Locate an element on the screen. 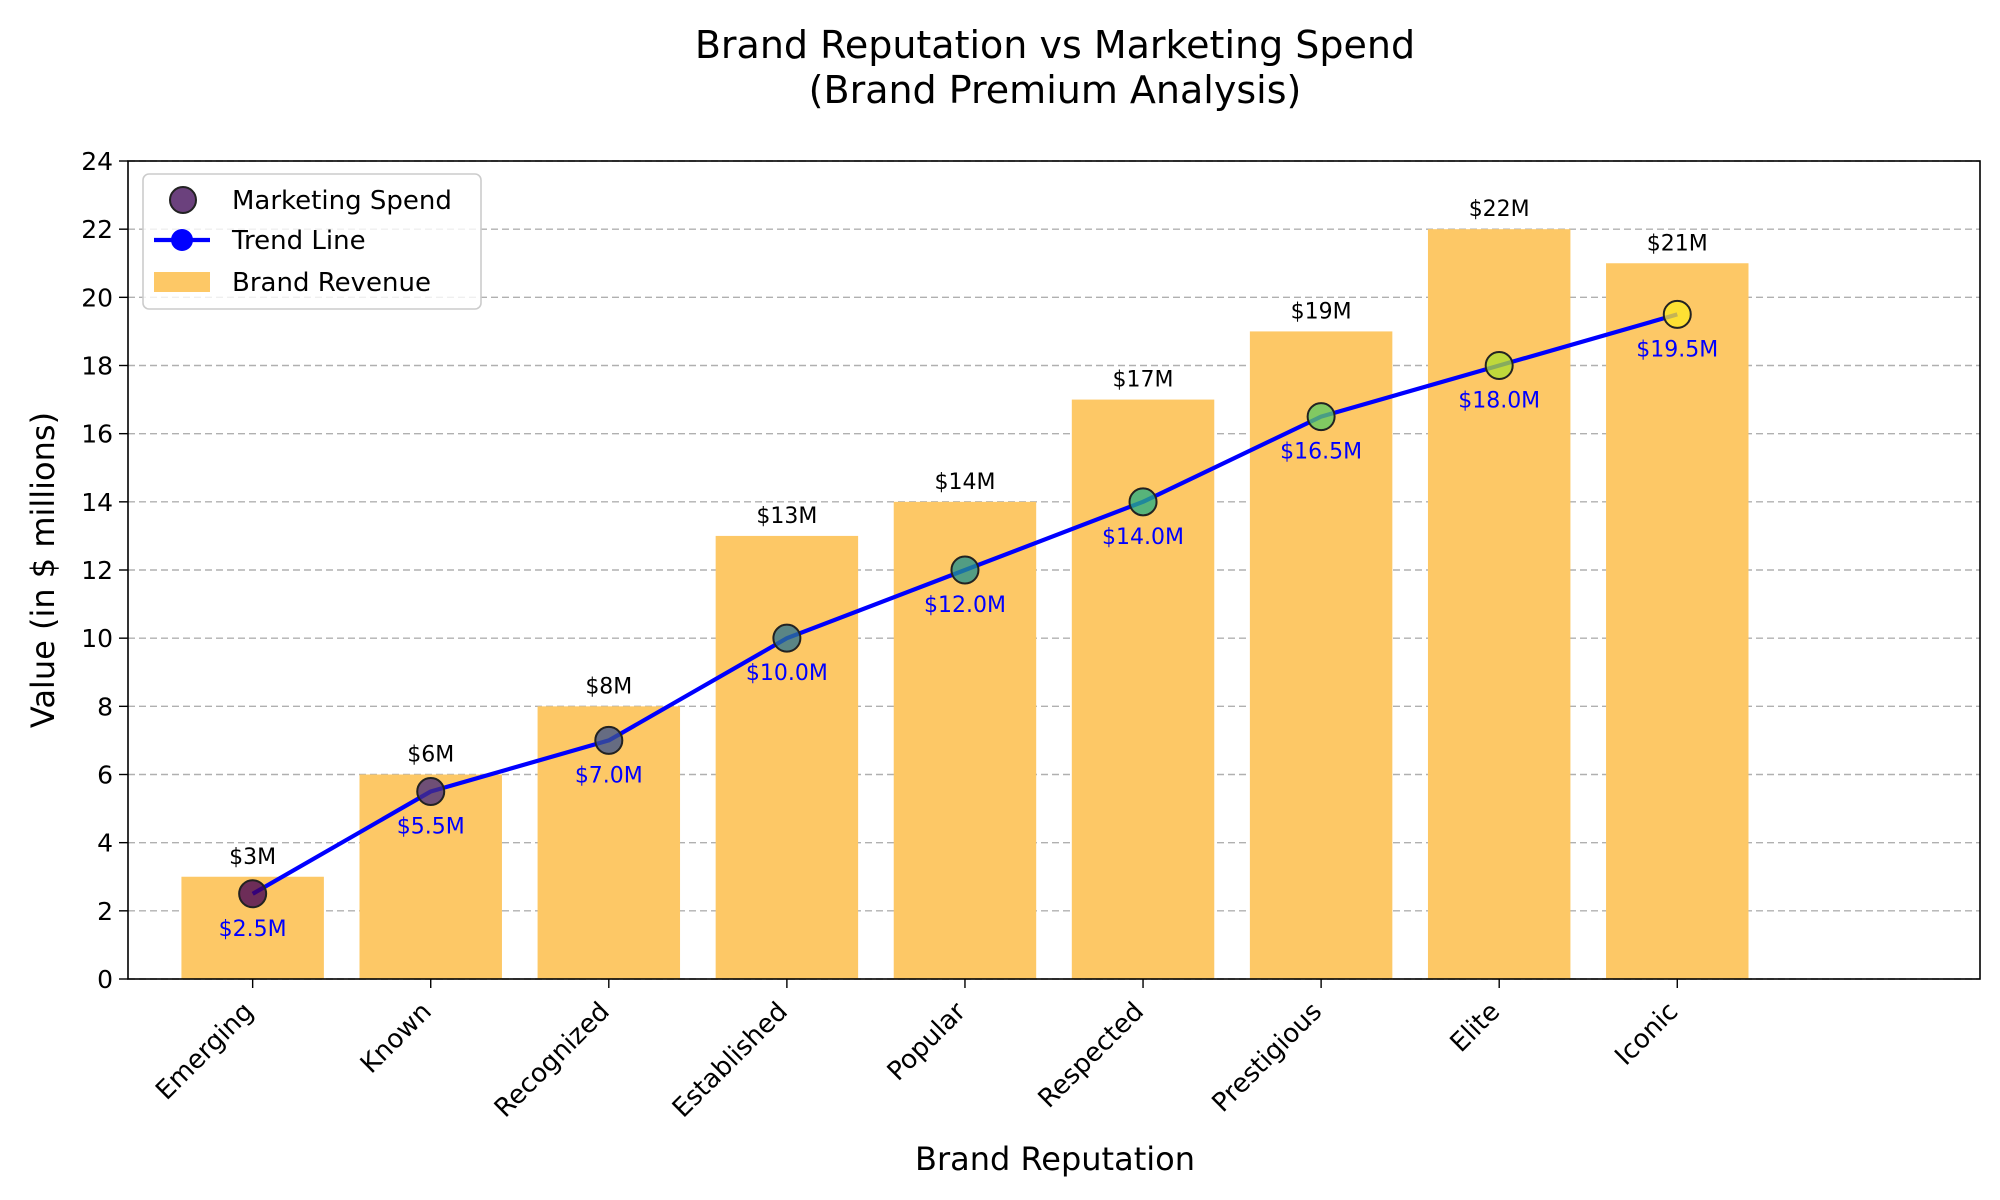  marketing-spend-label: $2.5M is located at coordinates (253, 929).